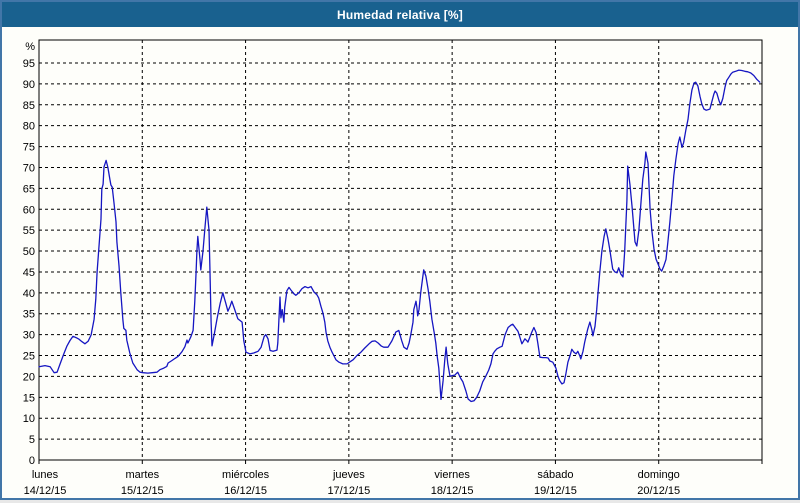  Describe the element at coordinates (29, 315) in the screenshot. I see `y-axis-tick-label: 35` at that location.